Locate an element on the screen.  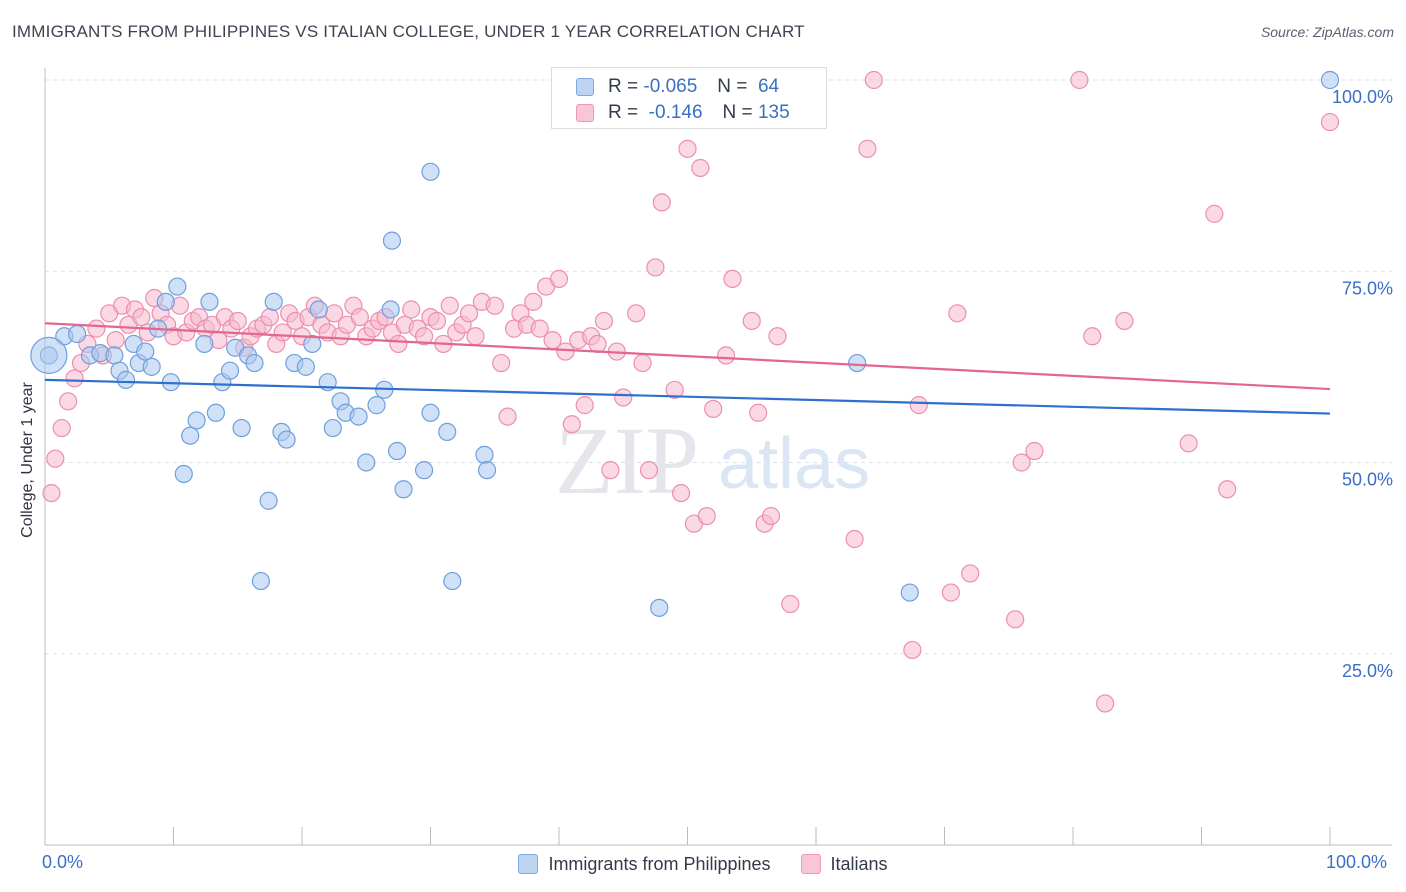
correlation-legend: R = -0.065 N = 64 R = -0.146 N = 135 is located at coordinates (689, 98).